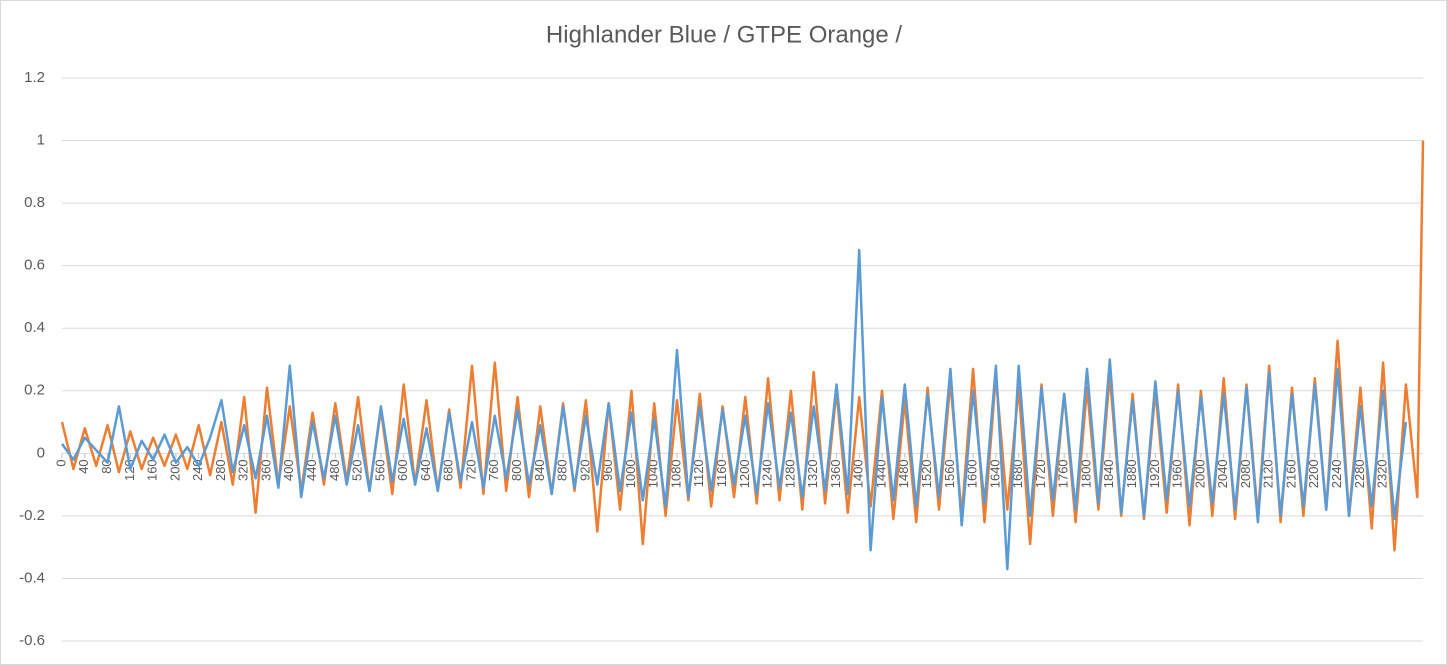 The width and height of the screenshot is (1447, 665). I want to click on x-tick-label: 2000, so click(1199, 473).